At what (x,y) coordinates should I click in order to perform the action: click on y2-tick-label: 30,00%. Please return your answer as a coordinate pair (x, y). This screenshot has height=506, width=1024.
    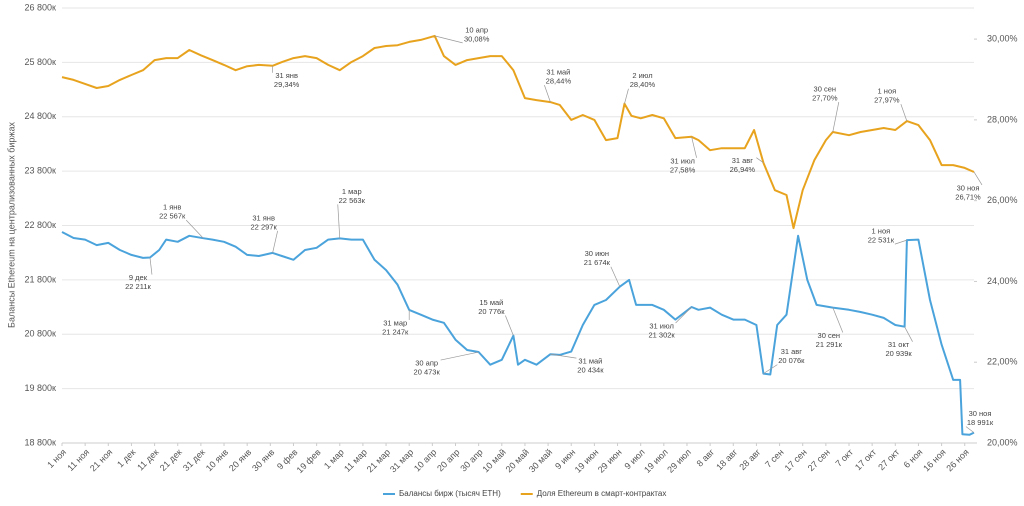
    Looking at the image, I should click on (1002, 38).